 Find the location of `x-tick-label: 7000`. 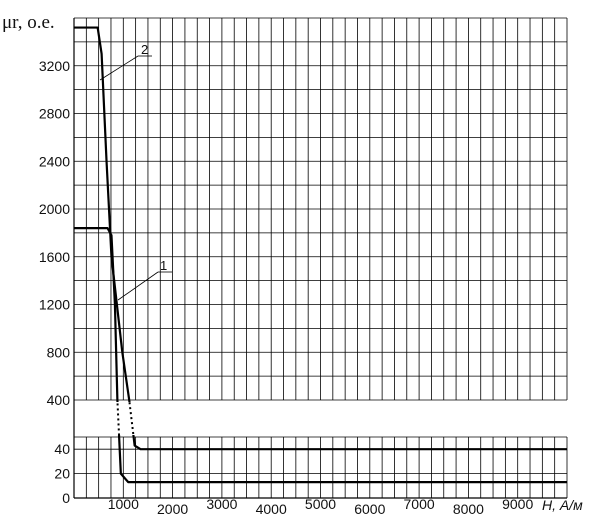

x-tick-label: 7000 is located at coordinates (419, 504).